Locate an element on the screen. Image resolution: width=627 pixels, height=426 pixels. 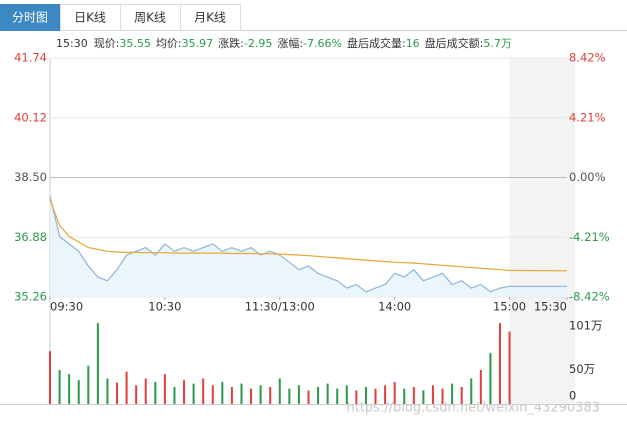
tab-label: 月K线 is located at coordinates (210, 18).